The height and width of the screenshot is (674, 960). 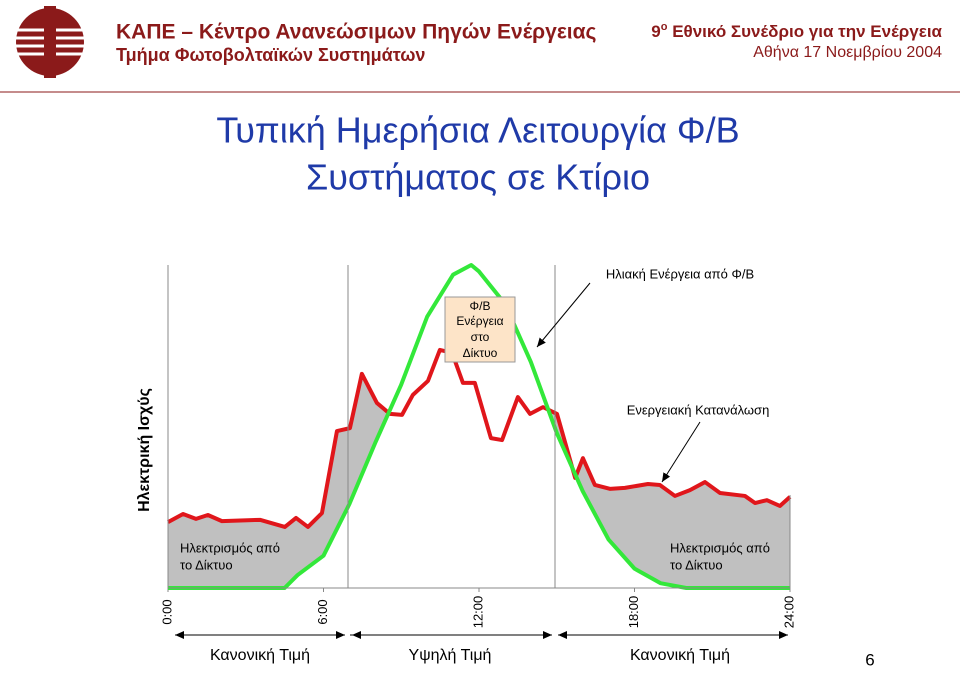 What do you see at coordinates (869, 659) in the screenshot?
I see `page-number: 6` at bounding box center [869, 659].